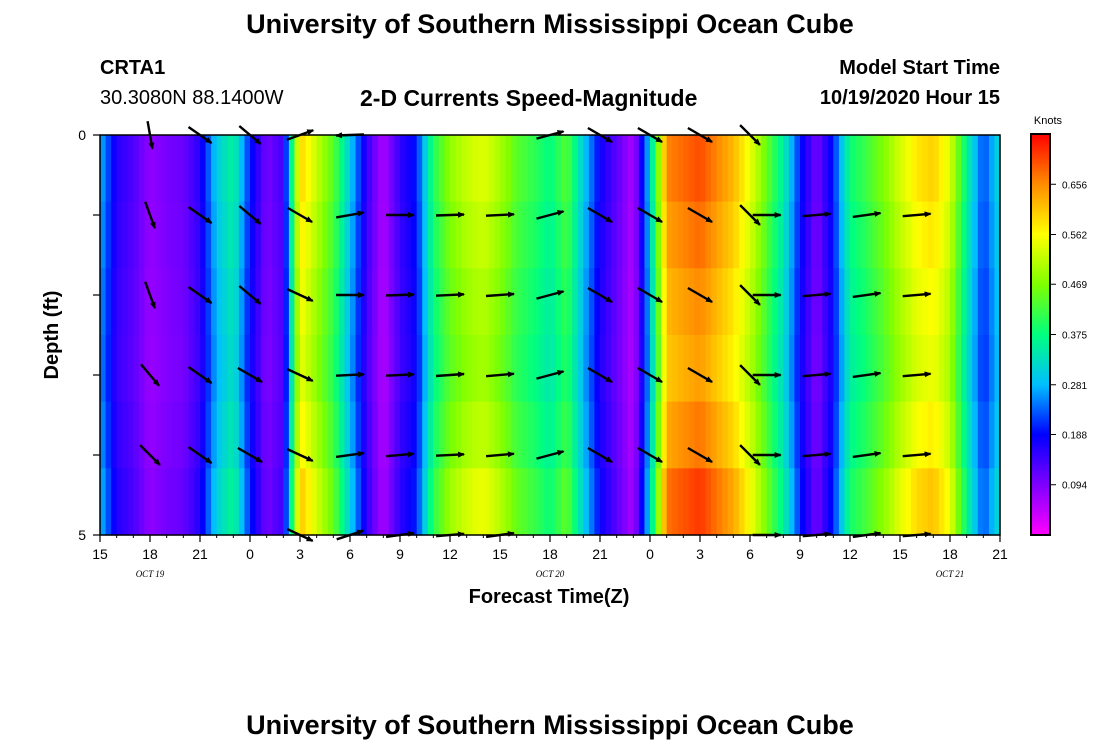 The image size is (1100, 750). I want to click on x-tick-label: 21, so click(1000, 554).